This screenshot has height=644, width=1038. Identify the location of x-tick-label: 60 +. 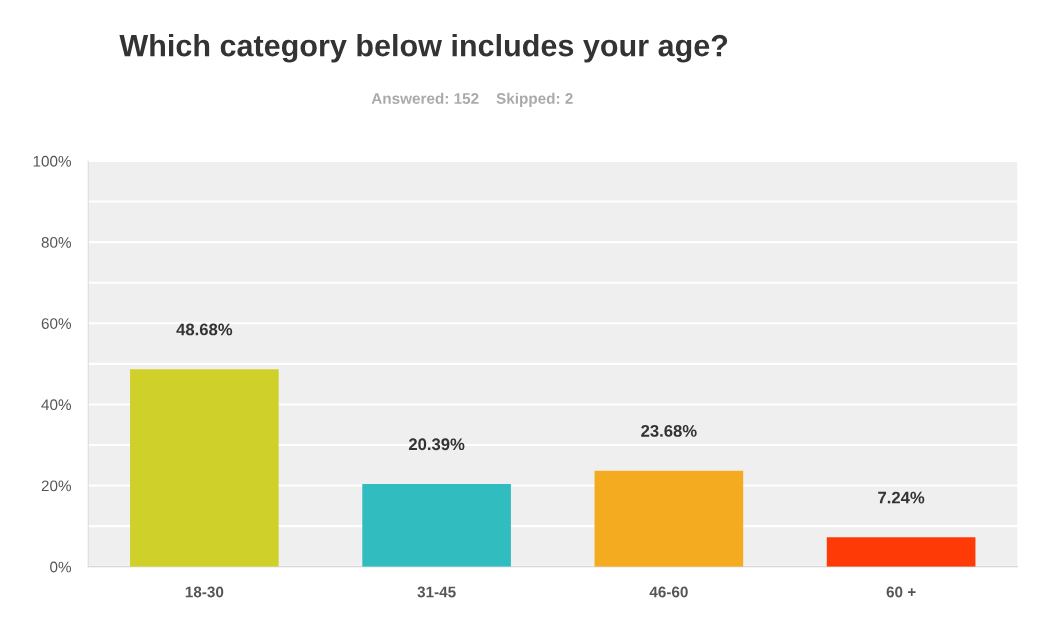
(901, 592).